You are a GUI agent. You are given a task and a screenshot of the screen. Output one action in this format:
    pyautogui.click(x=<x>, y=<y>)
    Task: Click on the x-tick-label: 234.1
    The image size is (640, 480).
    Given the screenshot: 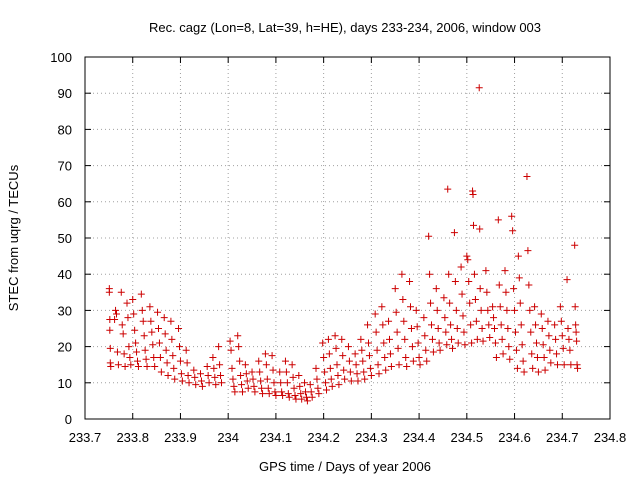 What is the action you would take?
    pyautogui.click(x=276, y=437)
    